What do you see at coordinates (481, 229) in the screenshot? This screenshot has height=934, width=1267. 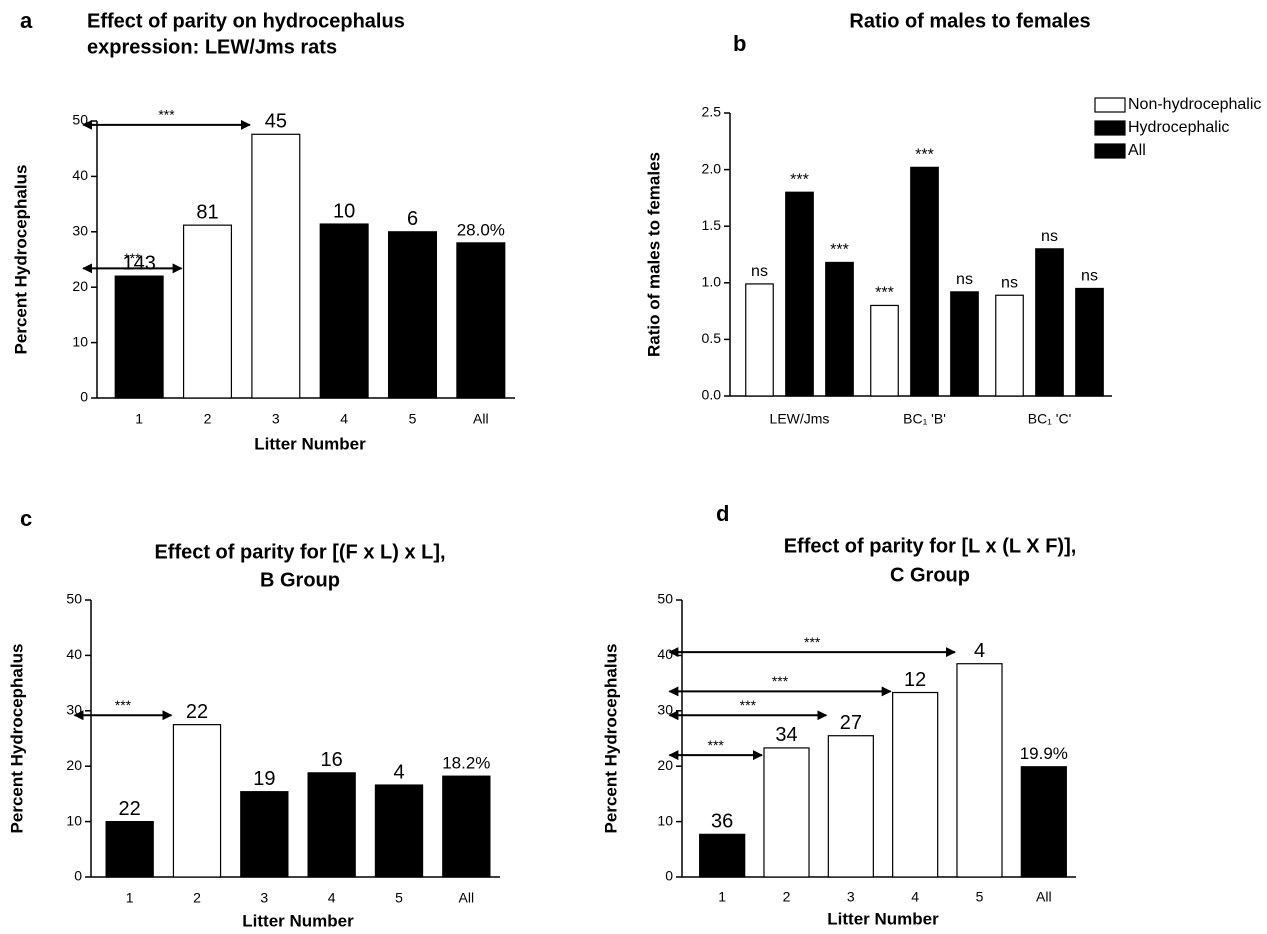 I see `bar-label: 28.0%` at bounding box center [481, 229].